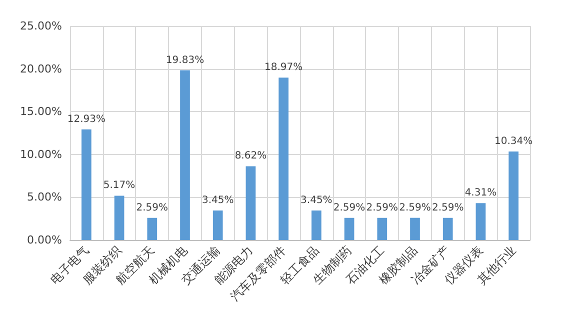 This screenshot has width=566, height=336. I want to click on data-label: 19.83%, so click(185, 60).